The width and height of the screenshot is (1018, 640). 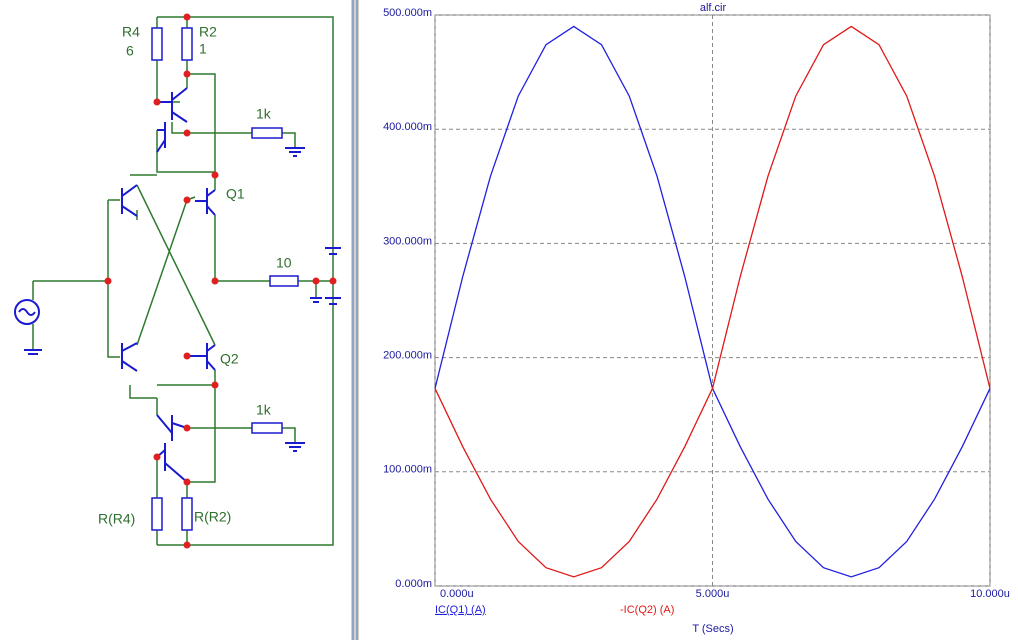 I want to click on y-tick-label: 200.000m, so click(x=407, y=356).